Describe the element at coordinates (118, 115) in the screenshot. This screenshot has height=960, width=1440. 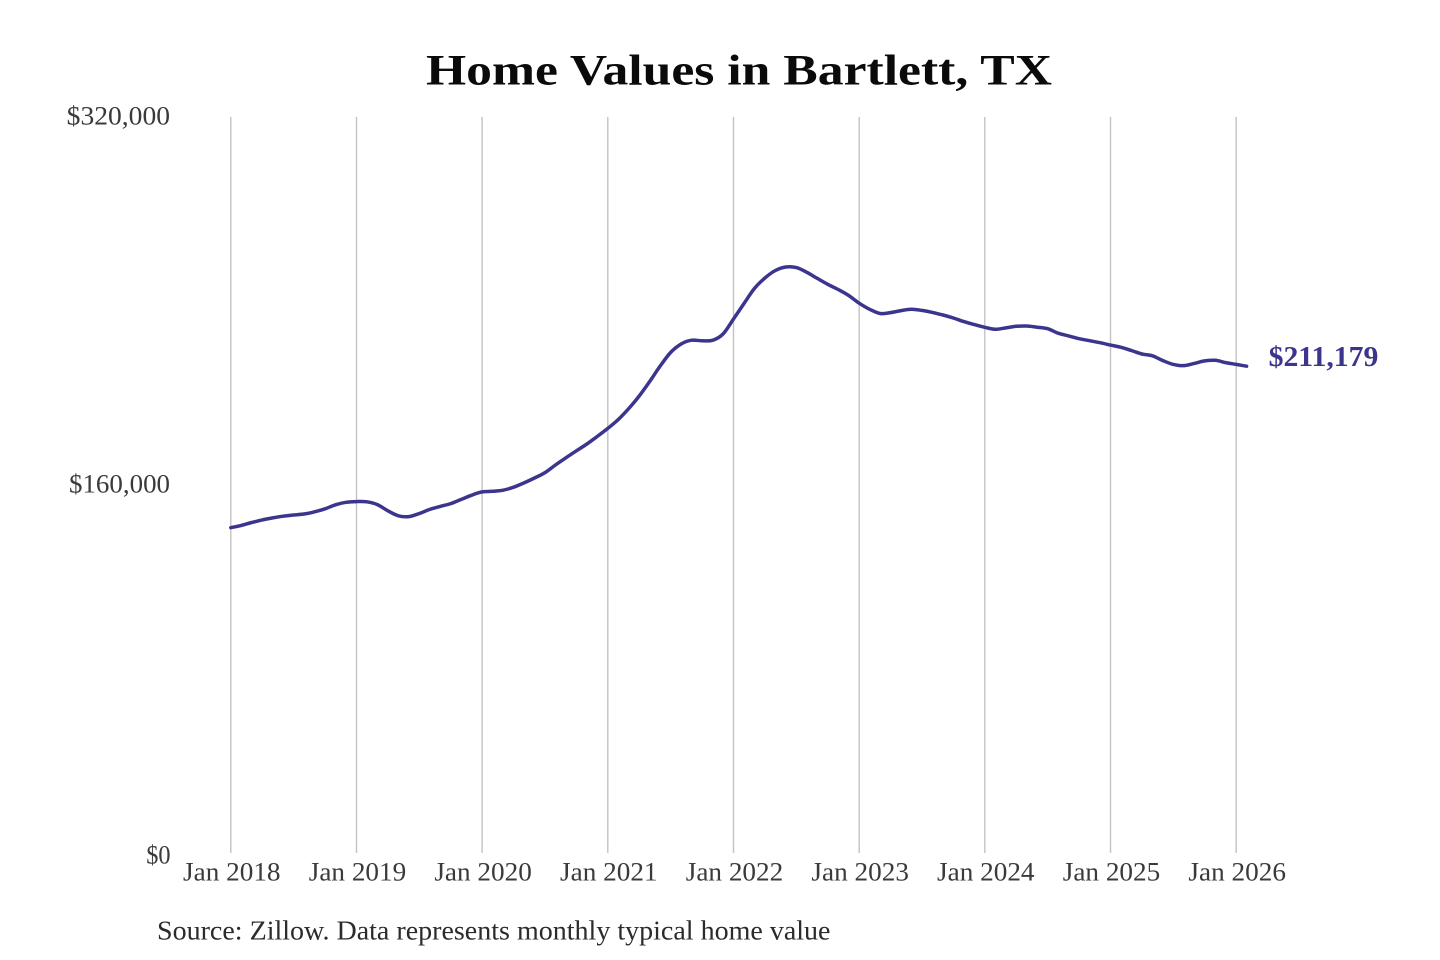
I see `svg-text: $320,000` at that location.